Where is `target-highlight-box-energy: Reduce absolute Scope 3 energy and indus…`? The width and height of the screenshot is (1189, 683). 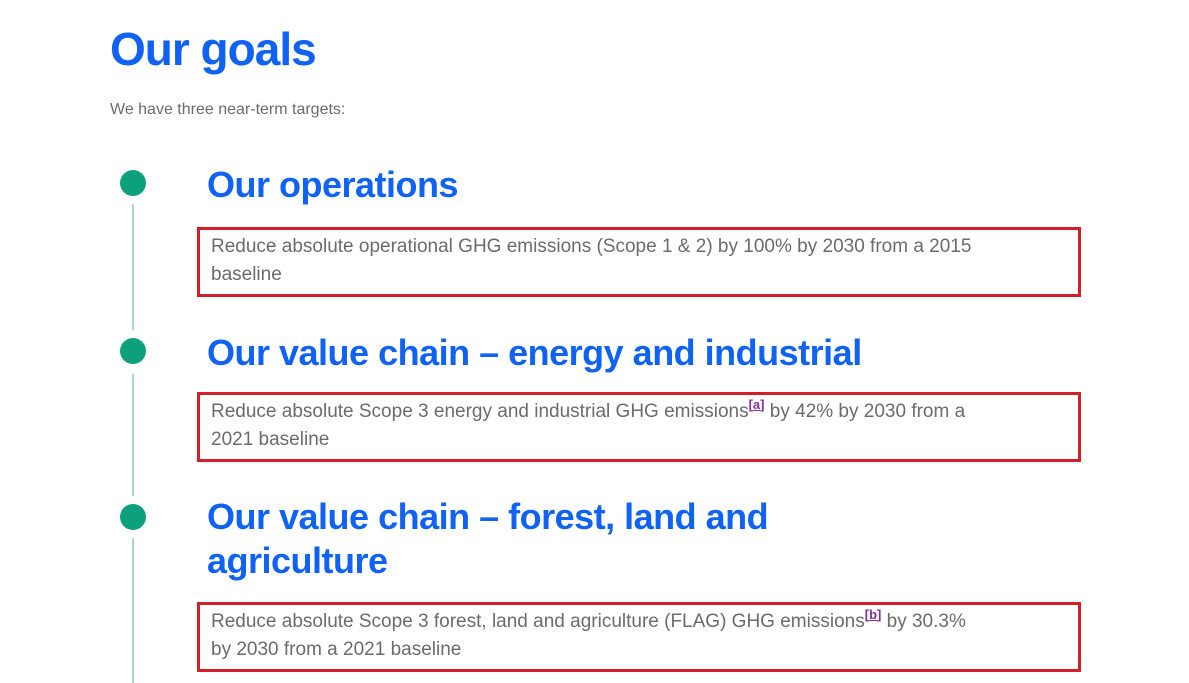 target-highlight-box-energy: Reduce absolute Scope 3 energy and indus… is located at coordinates (639, 427).